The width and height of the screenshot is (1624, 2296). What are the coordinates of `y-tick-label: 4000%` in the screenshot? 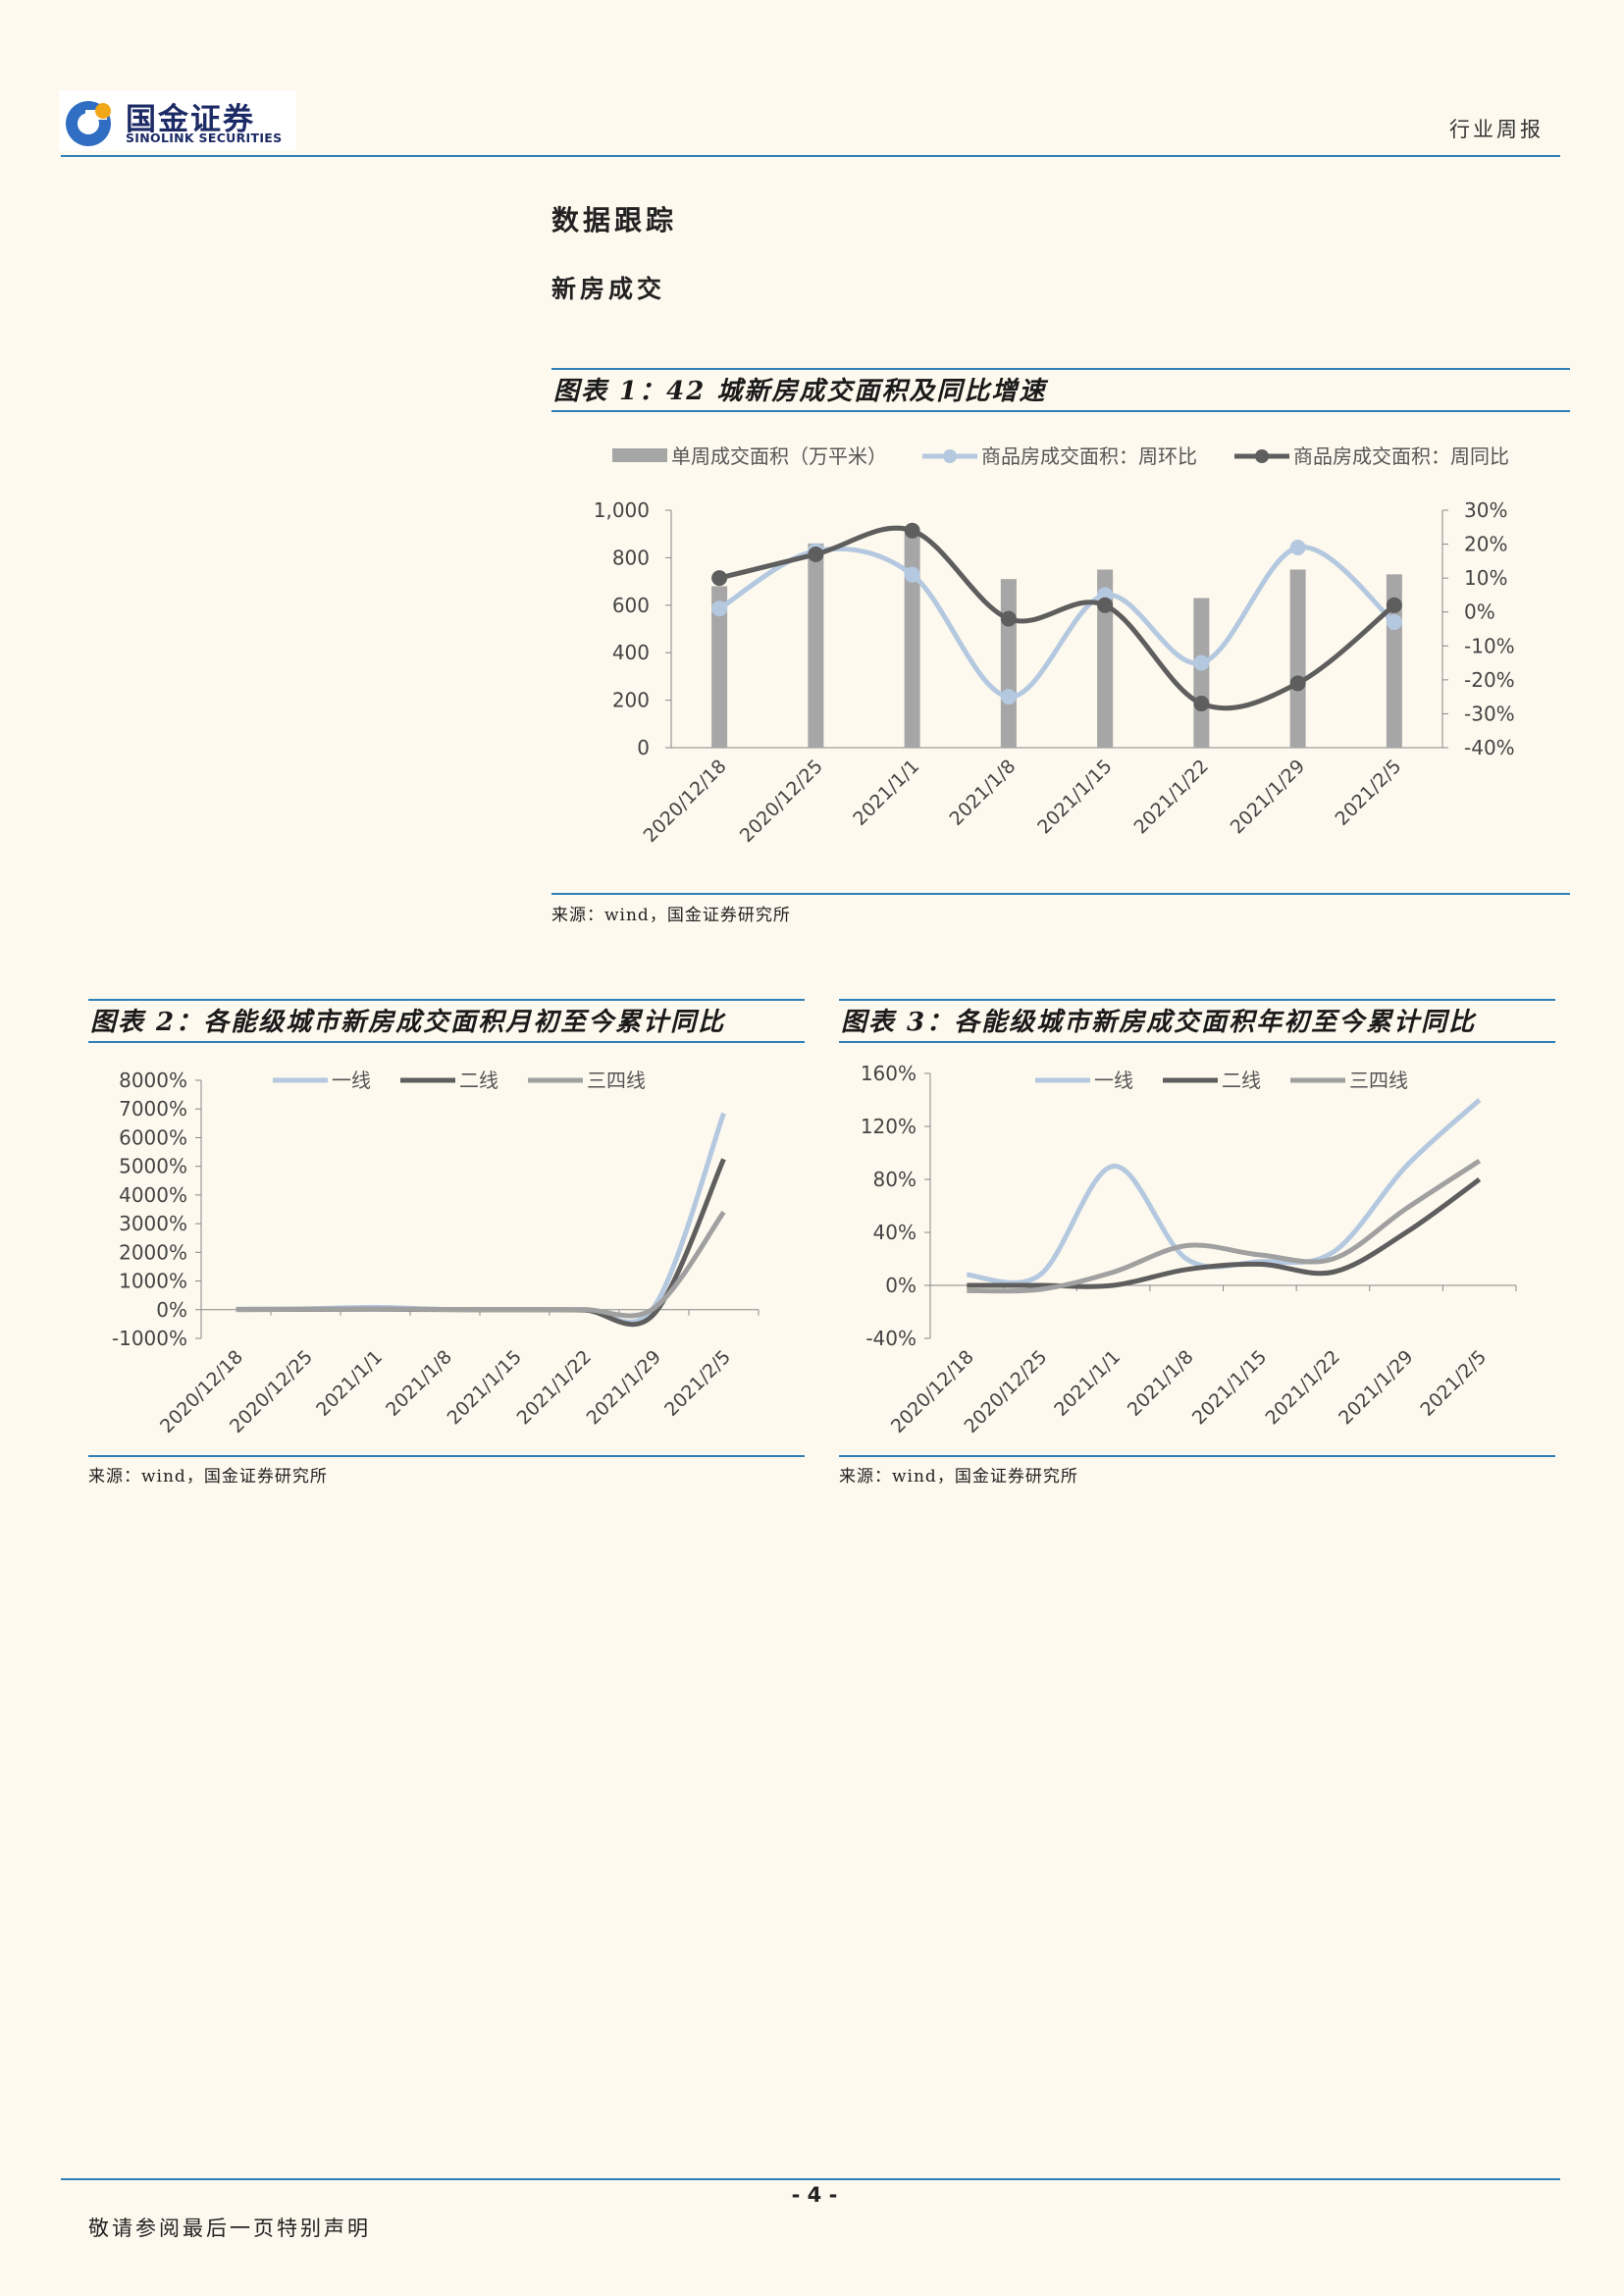 It's located at (153, 1195).